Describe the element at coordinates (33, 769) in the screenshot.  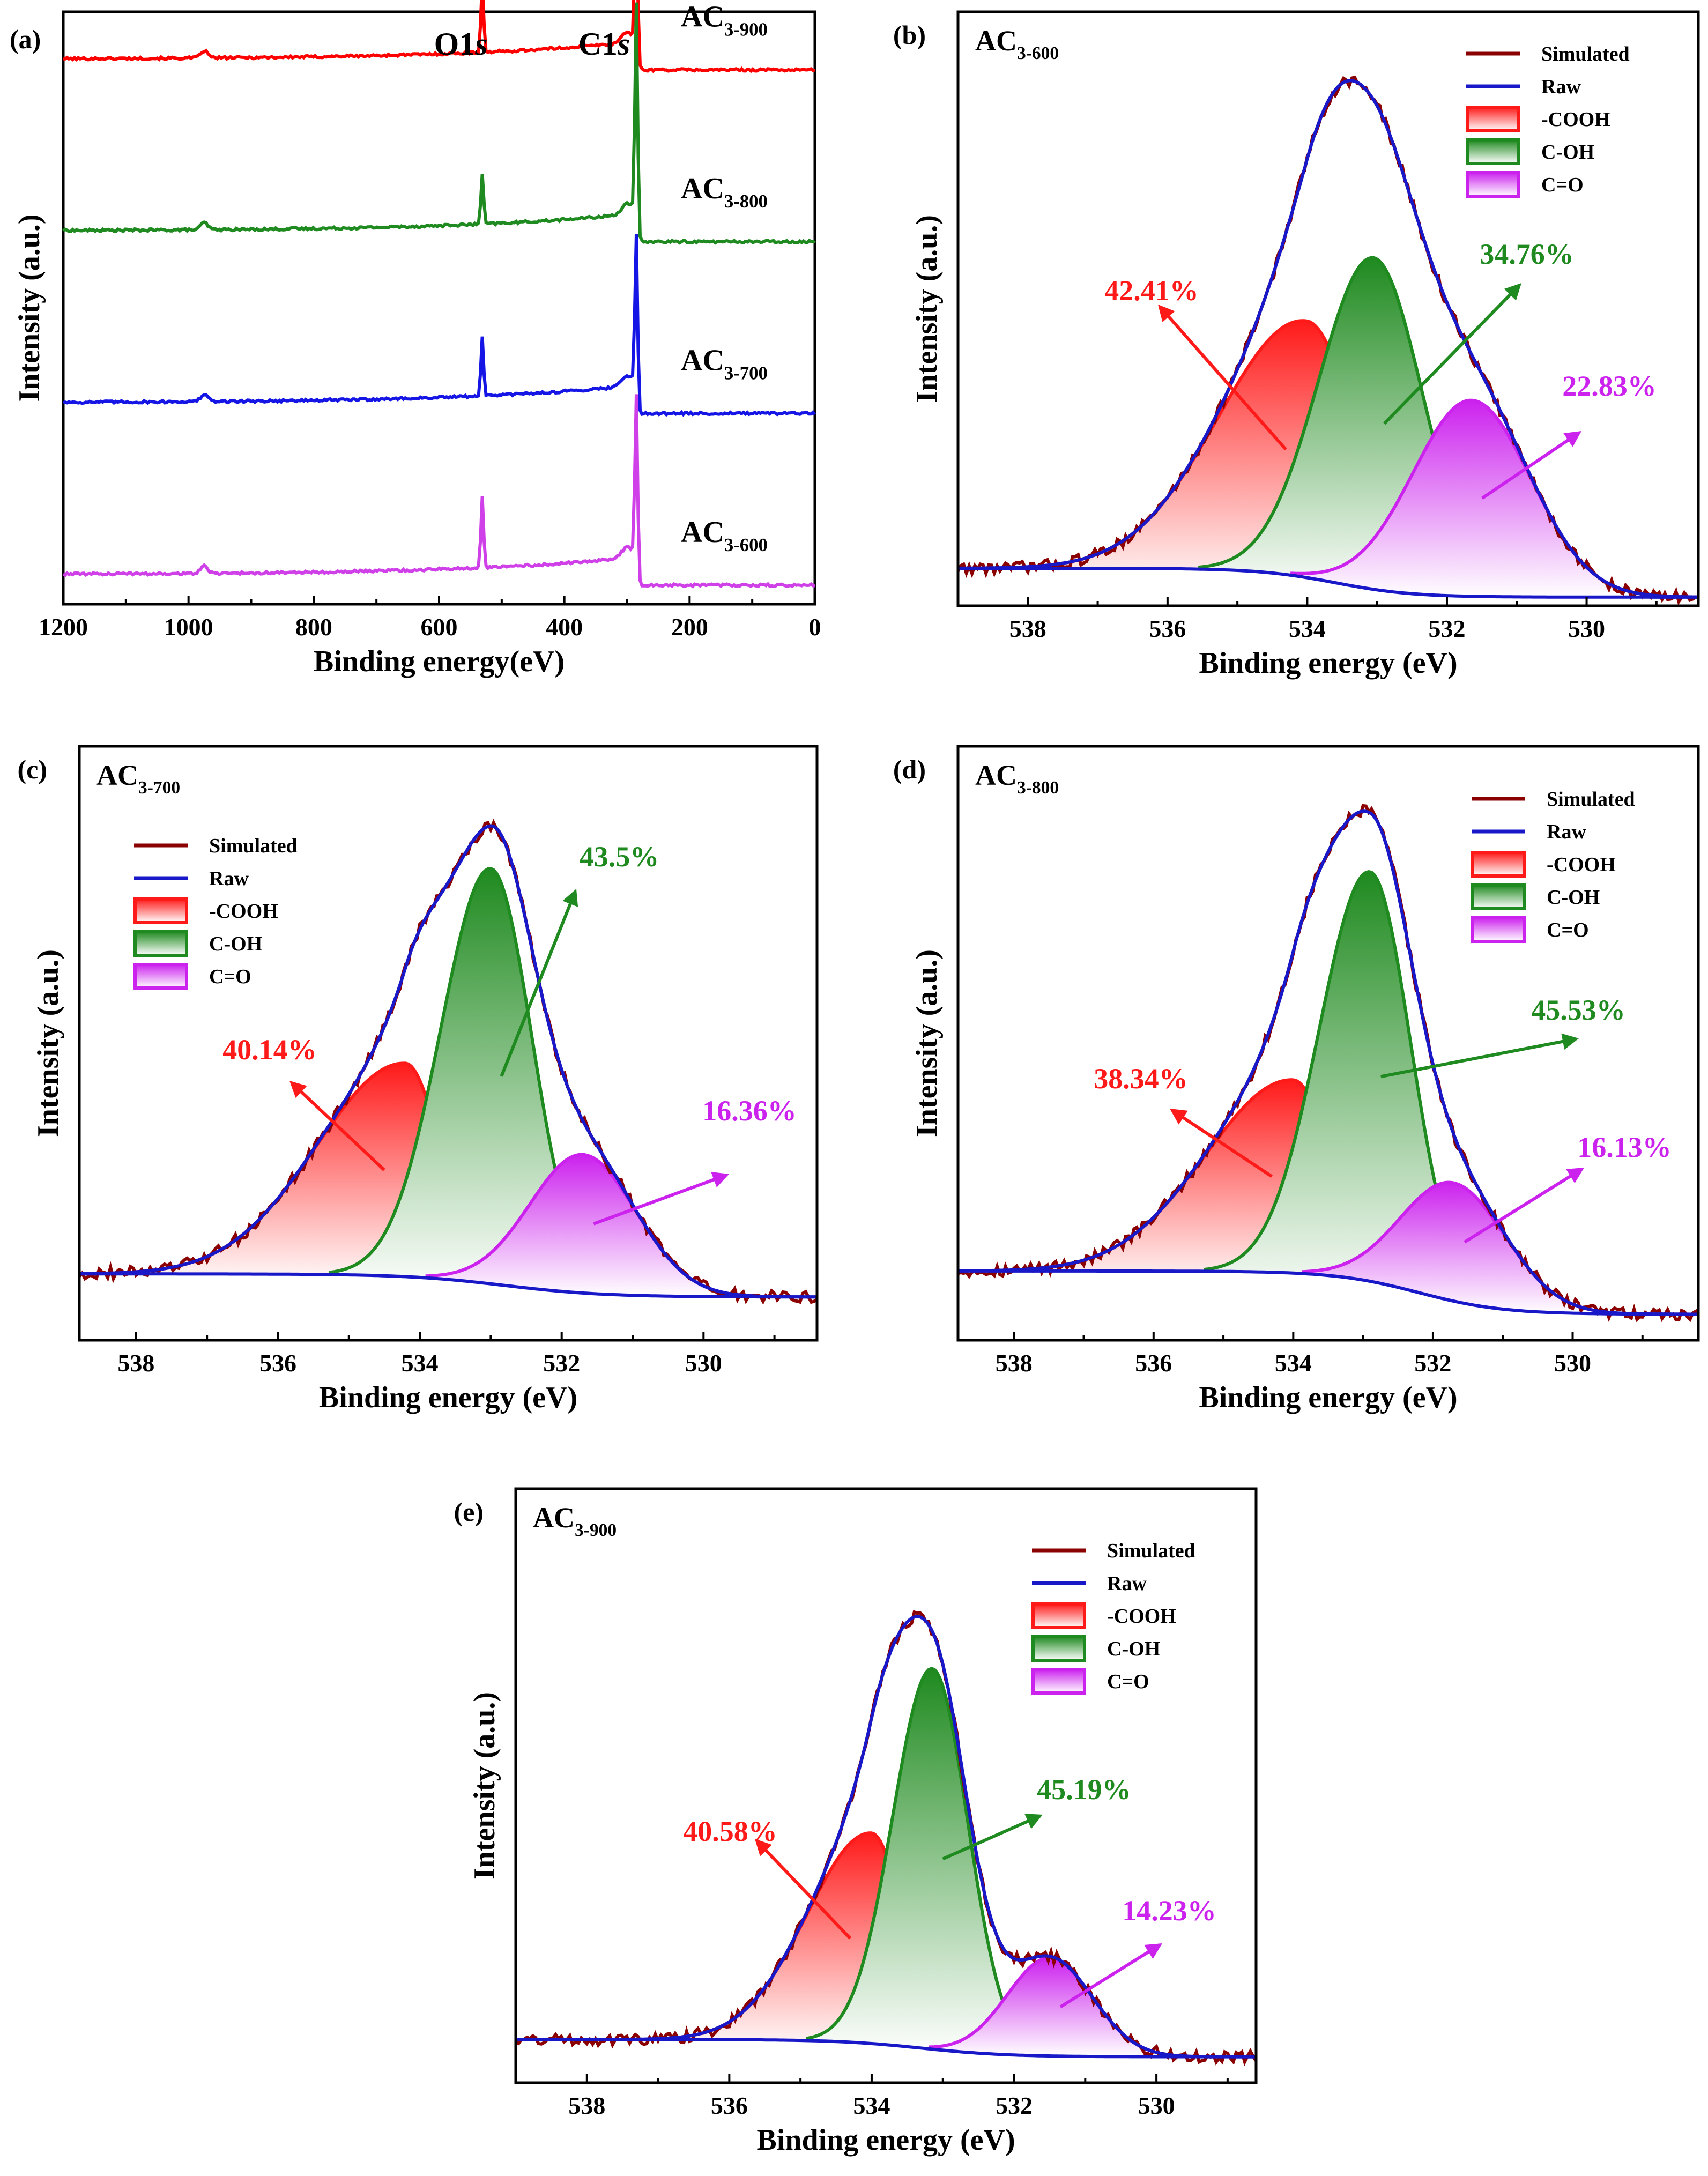
I see `panel-letter: (c)` at that location.